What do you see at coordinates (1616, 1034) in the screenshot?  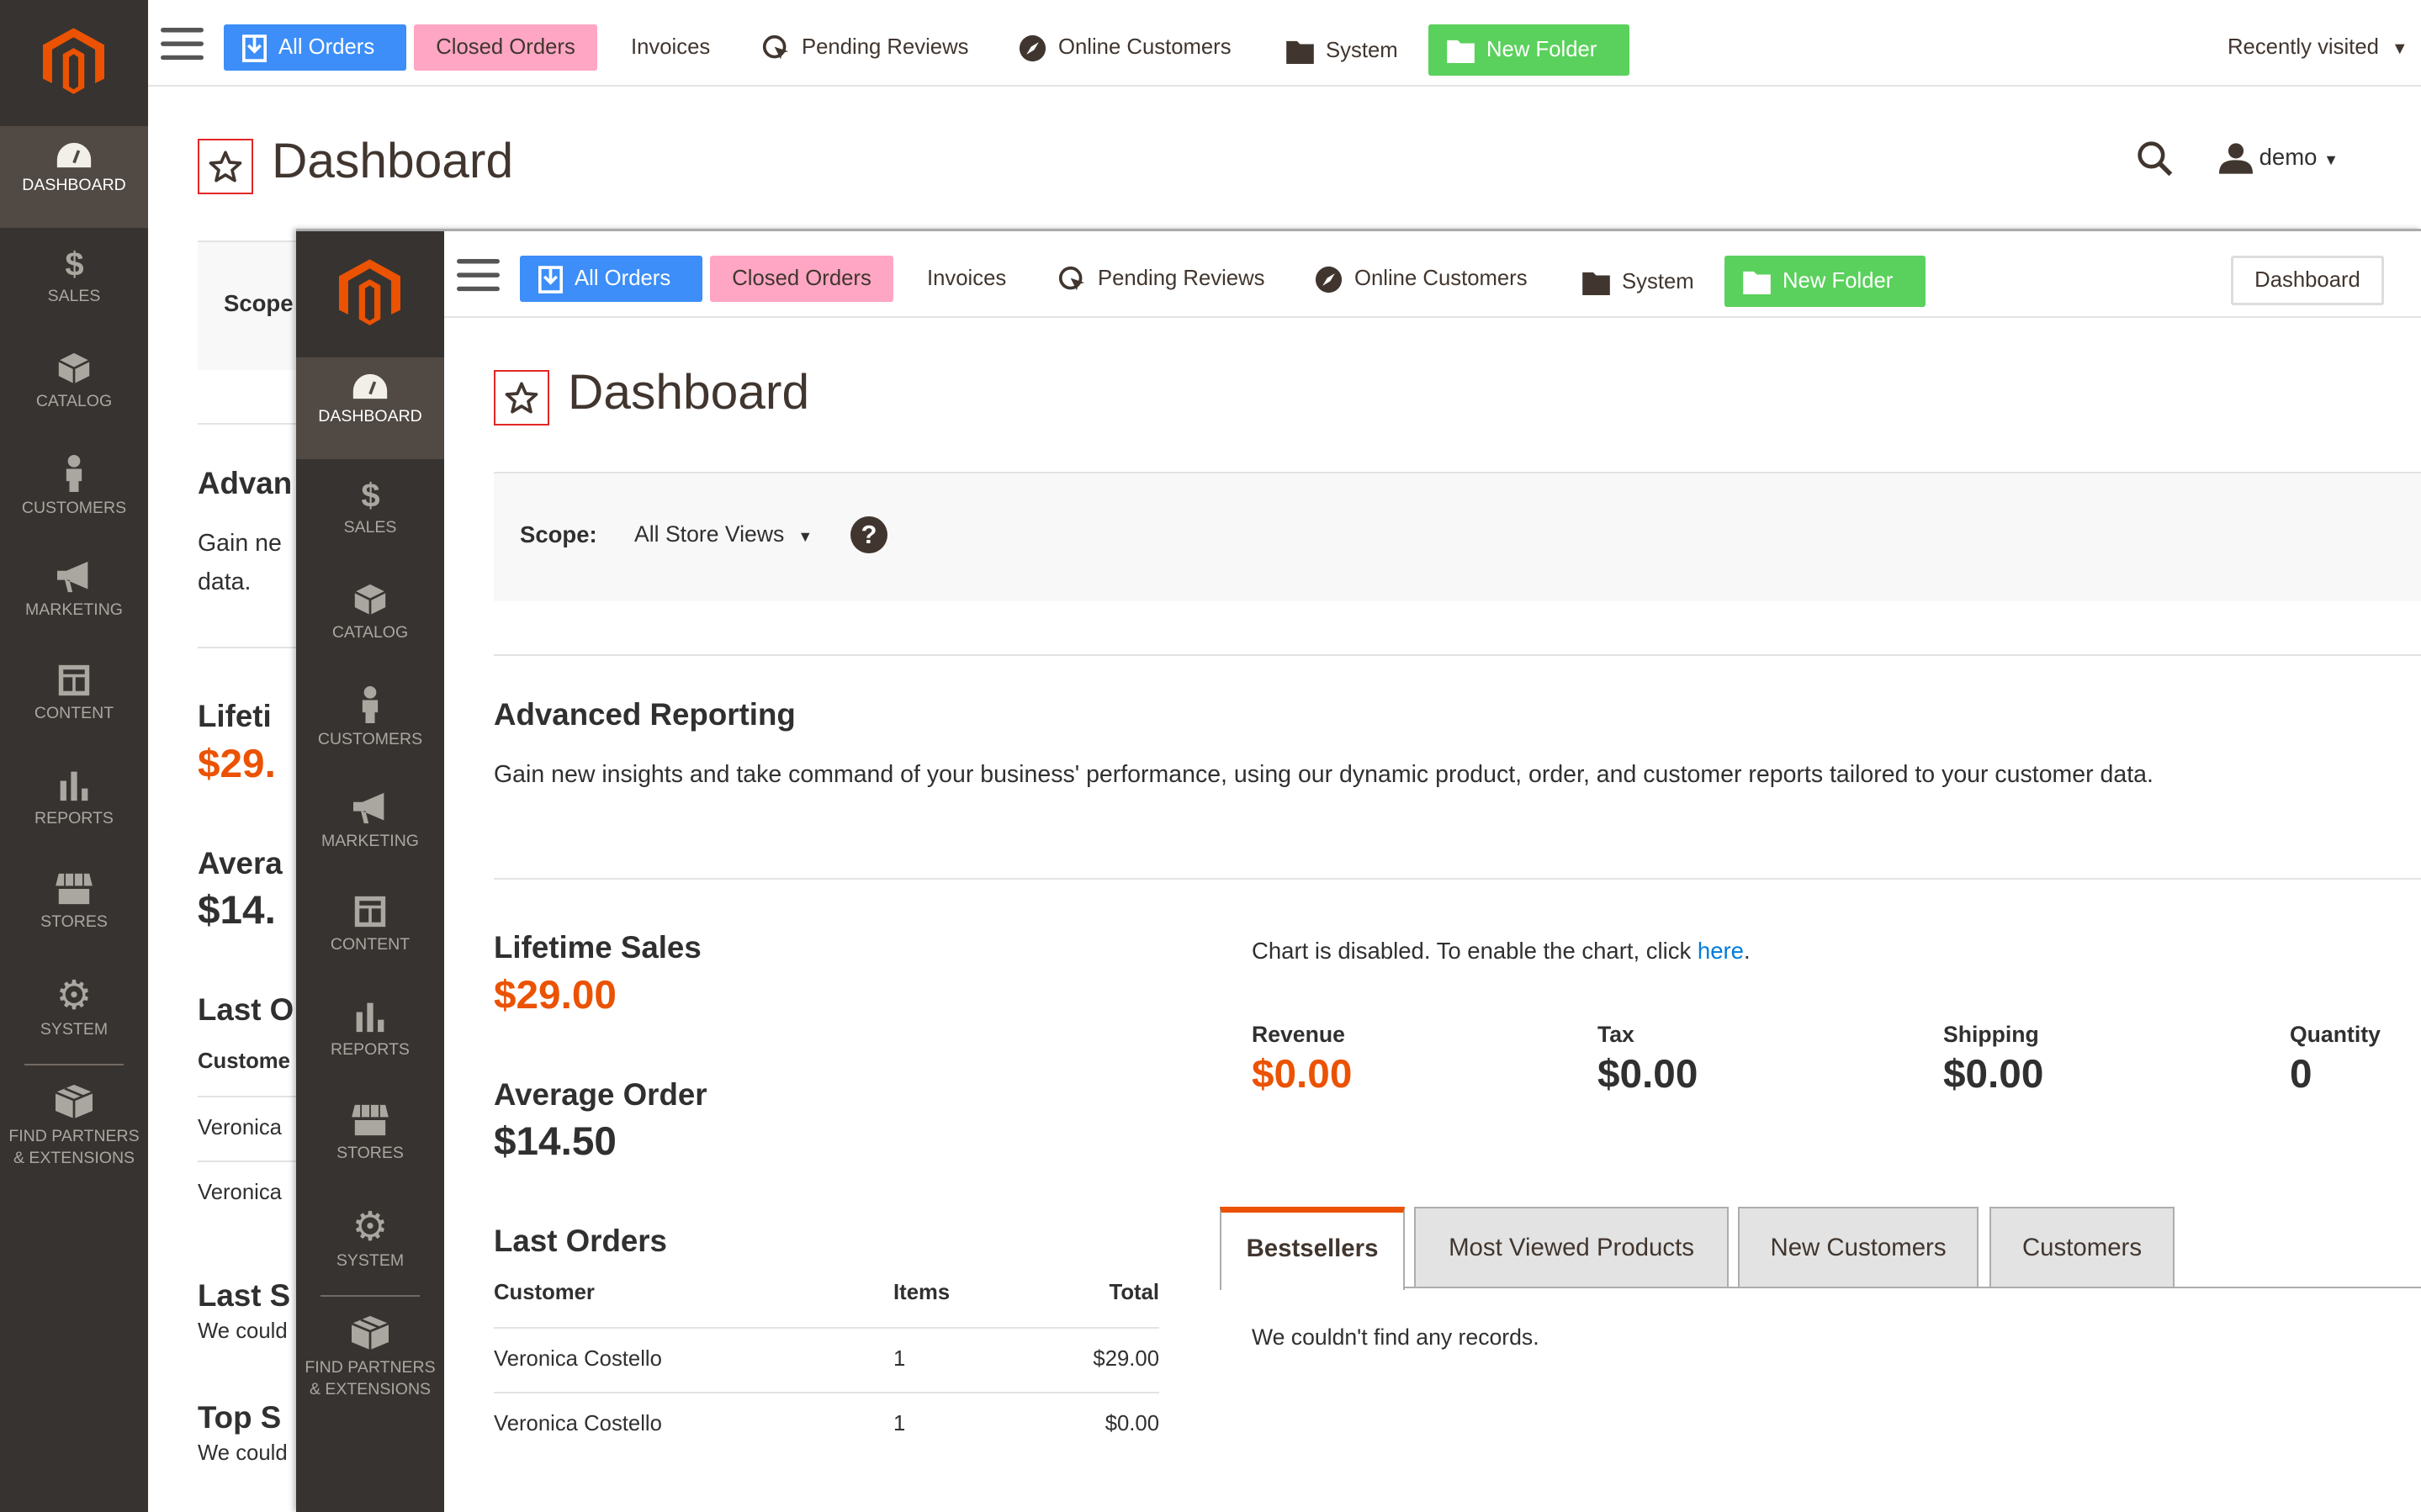 I see `tax-label: Tax` at bounding box center [1616, 1034].